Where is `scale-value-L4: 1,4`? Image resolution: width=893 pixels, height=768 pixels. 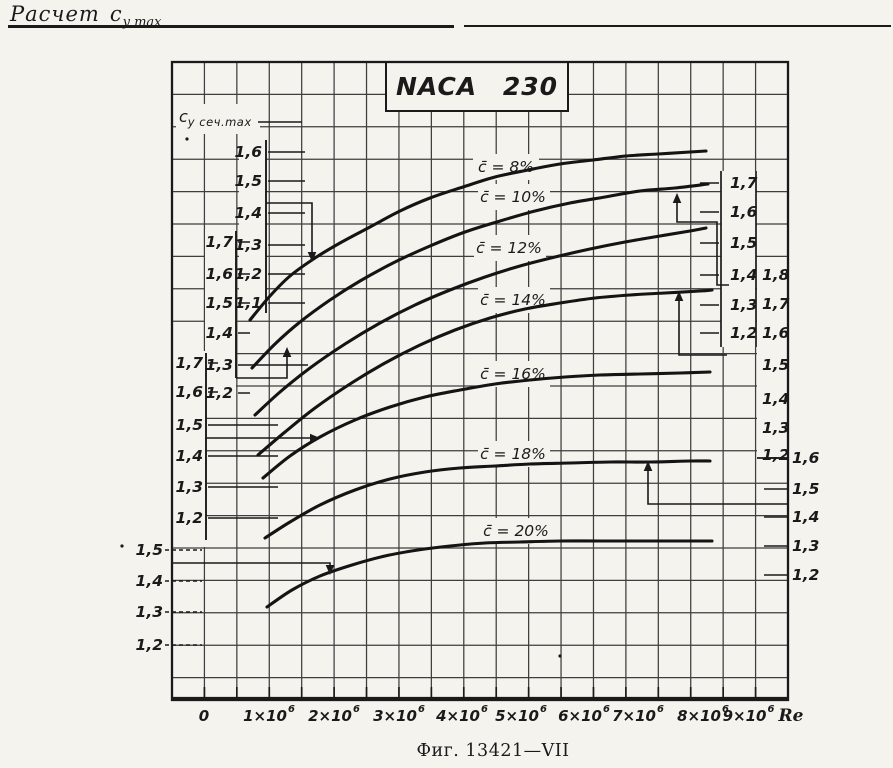
scale-value-L4: 1,4 is located at coordinates (149, 581).